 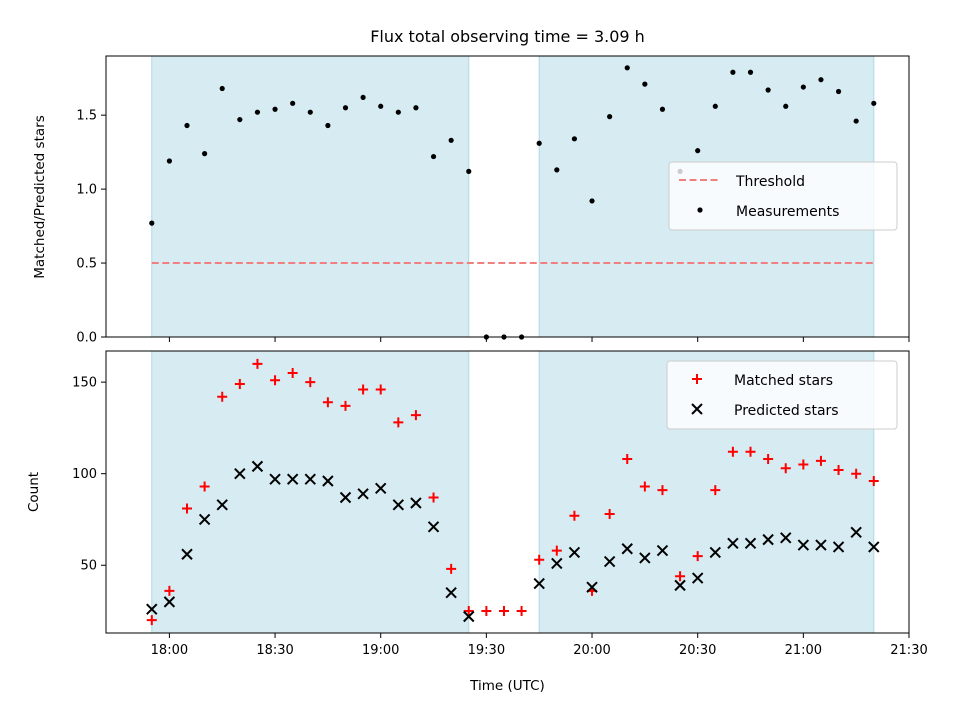 I want to click on x-tick-label: 21:30, so click(x=908, y=650).